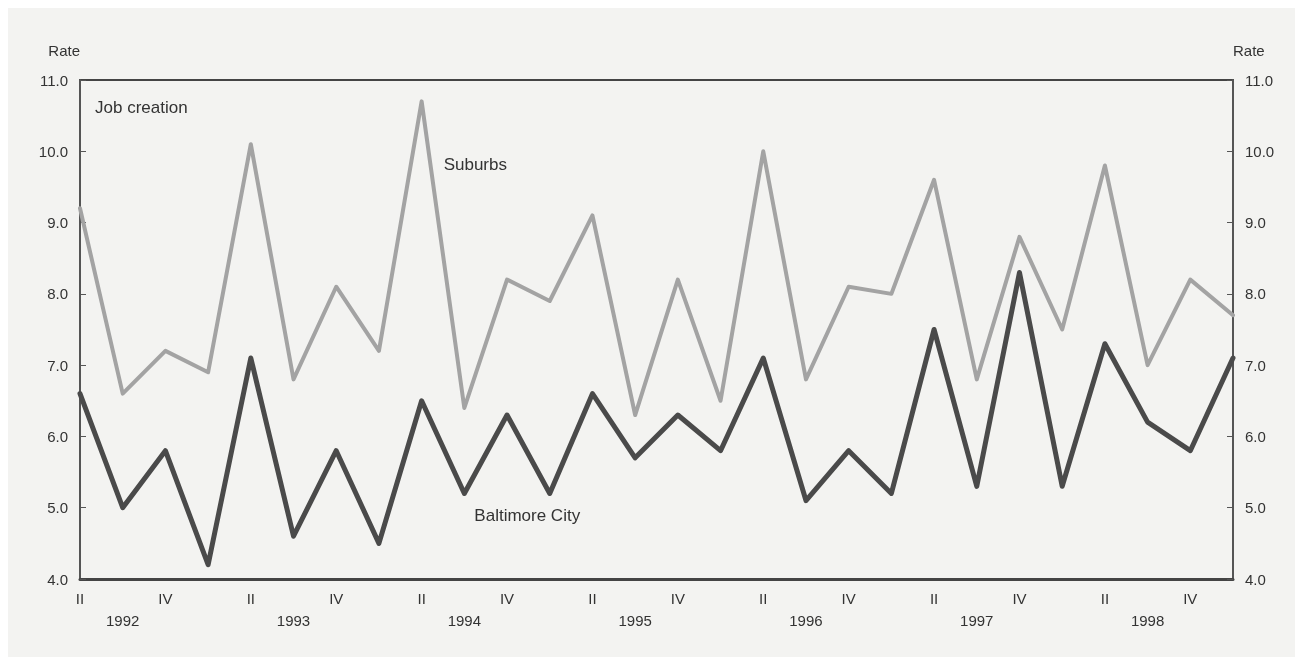  What do you see at coordinates (1259, 80) in the screenshot?
I see `y2-tick-label: 11.0` at bounding box center [1259, 80].